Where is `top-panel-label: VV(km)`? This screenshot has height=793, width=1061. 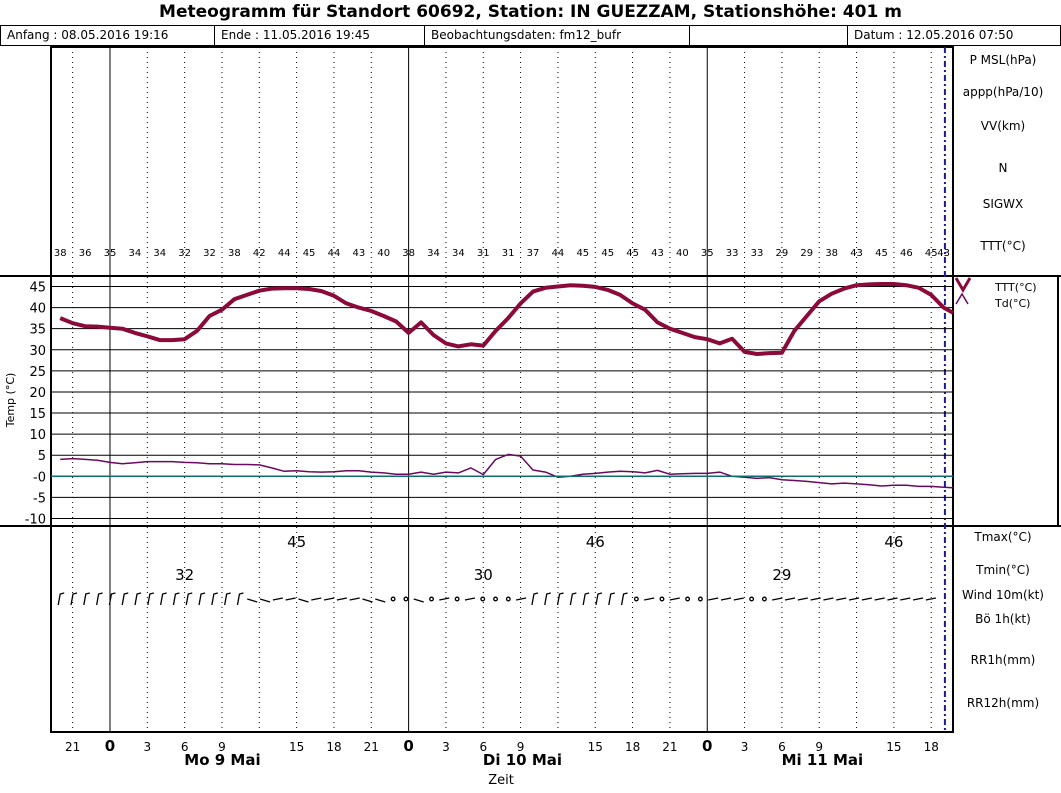 top-panel-label: VV(km) is located at coordinates (1003, 126).